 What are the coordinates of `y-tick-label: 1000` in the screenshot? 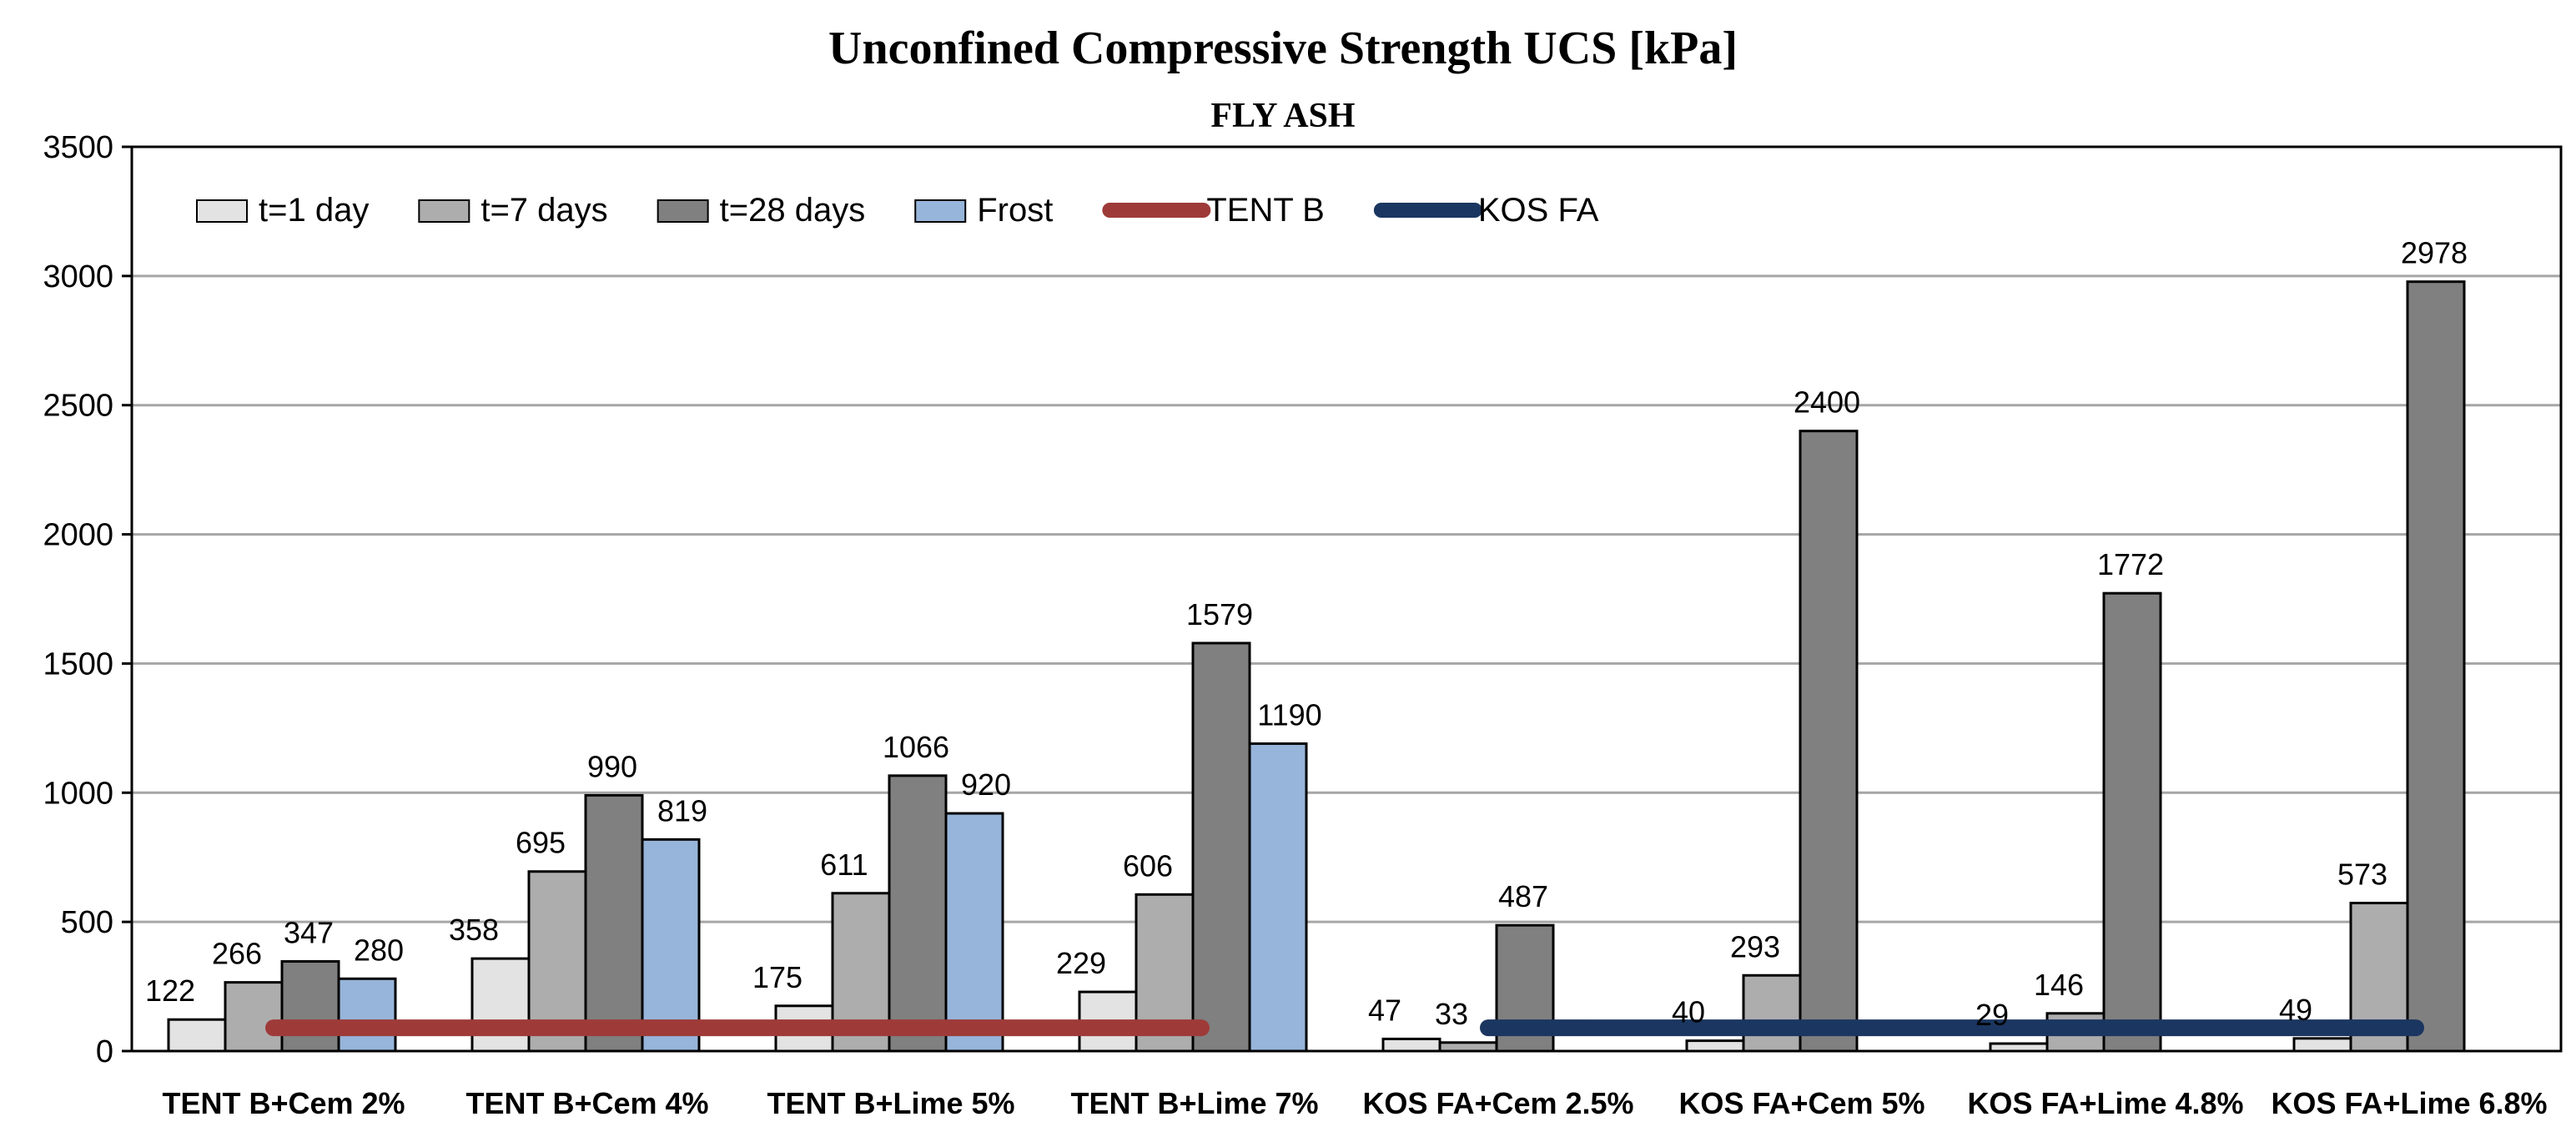 It's located at (78, 793).